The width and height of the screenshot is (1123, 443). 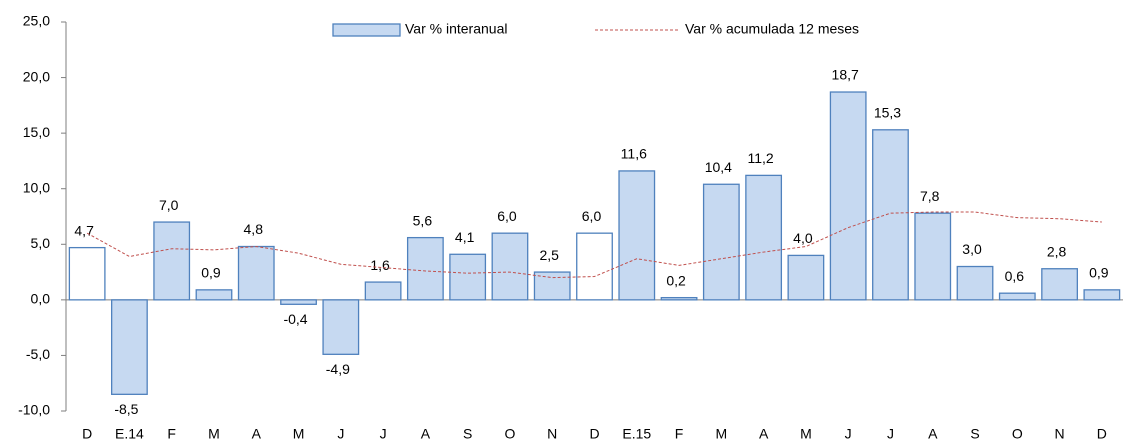 What do you see at coordinates (930, 196) in the screenshot?
I see `value-label: 7,8` at bounding box center [930, 196].